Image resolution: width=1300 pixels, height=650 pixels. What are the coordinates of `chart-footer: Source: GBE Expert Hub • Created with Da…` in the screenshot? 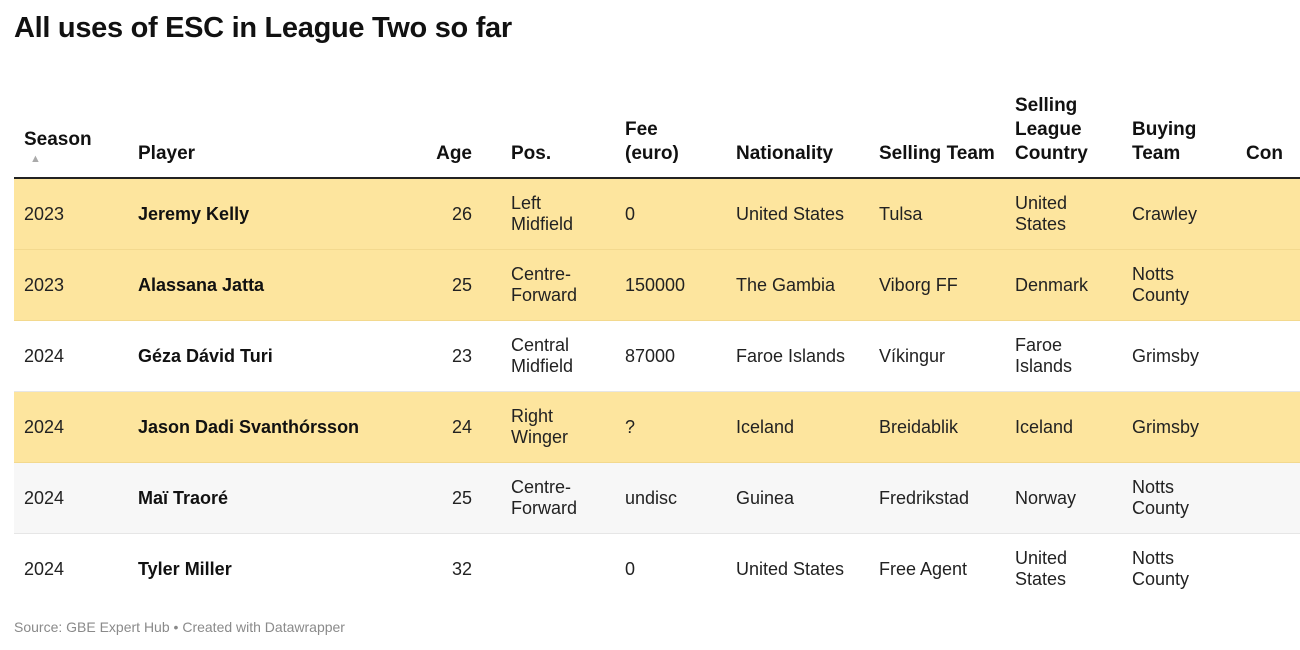 It's located at (179, 627).